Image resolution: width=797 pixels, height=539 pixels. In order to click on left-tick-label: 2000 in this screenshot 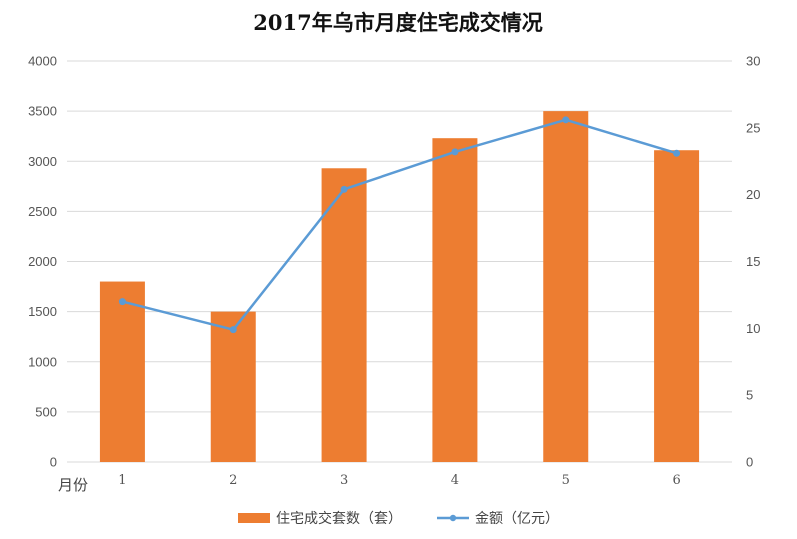, I will do `click(42, 261)`.